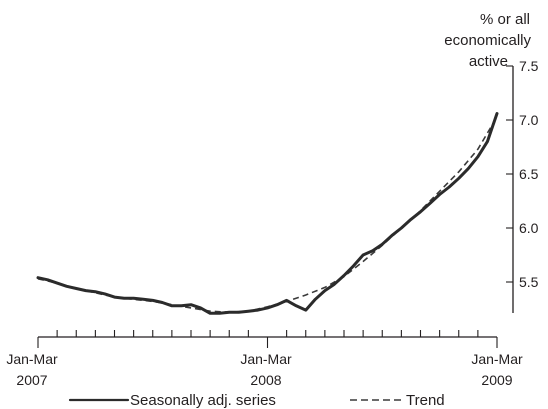 Image resolution: width=548 pixels, height=409 pixels. Describe the element at coordinates (497, 359) in the screenshot. I see `x-tick-label-2009-line-1: Jan-Mar` at that location.